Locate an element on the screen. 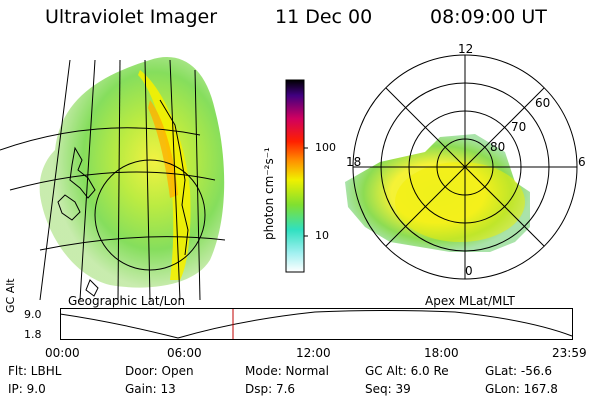 This screenshot has height=400, width=600. apex-aurora-oval is located at coordinates (460, 202).